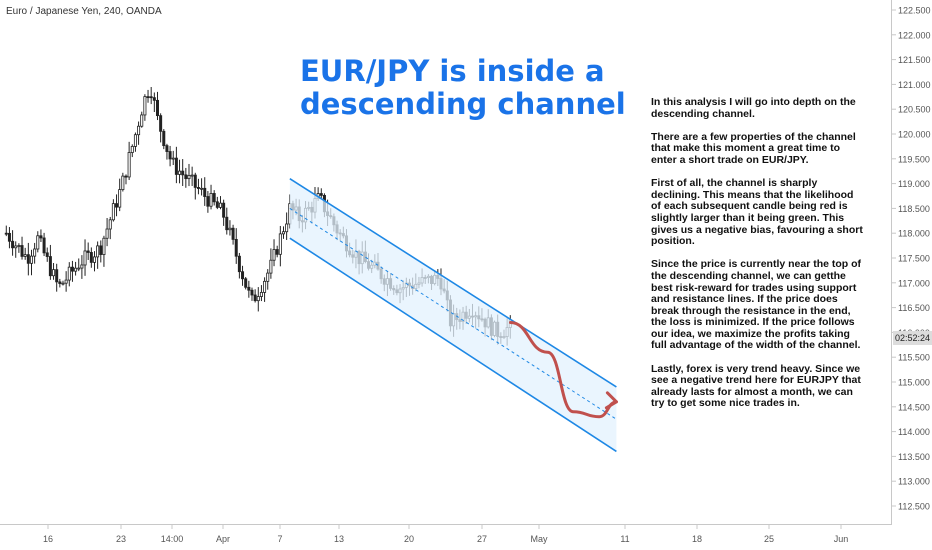 This screenshot has height=550, width=932. What do you see at coordinates (409, 539) in the screenshot?
I see `x-tick-label: 20` at bounding box center [409, 539].